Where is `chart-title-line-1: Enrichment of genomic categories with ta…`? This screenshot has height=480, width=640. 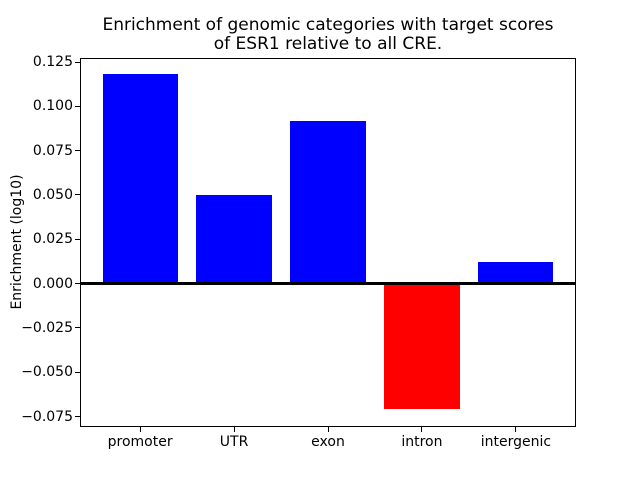
chart-title-line-1: Enrichment of genomic categories with ta… is located at coordinates (328, 25).